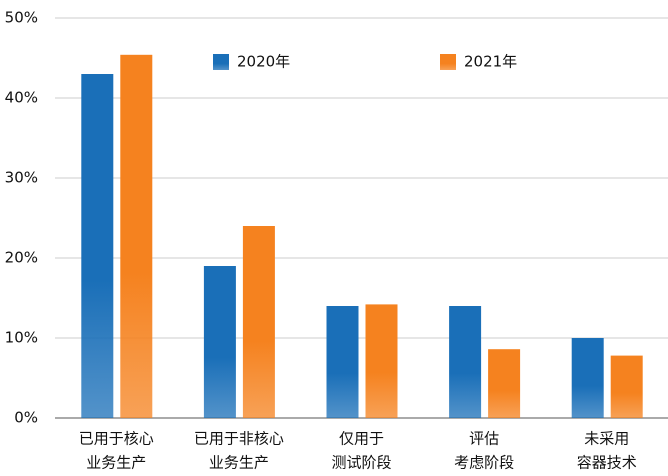  Describe the element at coordinates (361, 463) in the screenshot. I see `x-tick-label: 测试阶段` at that location.